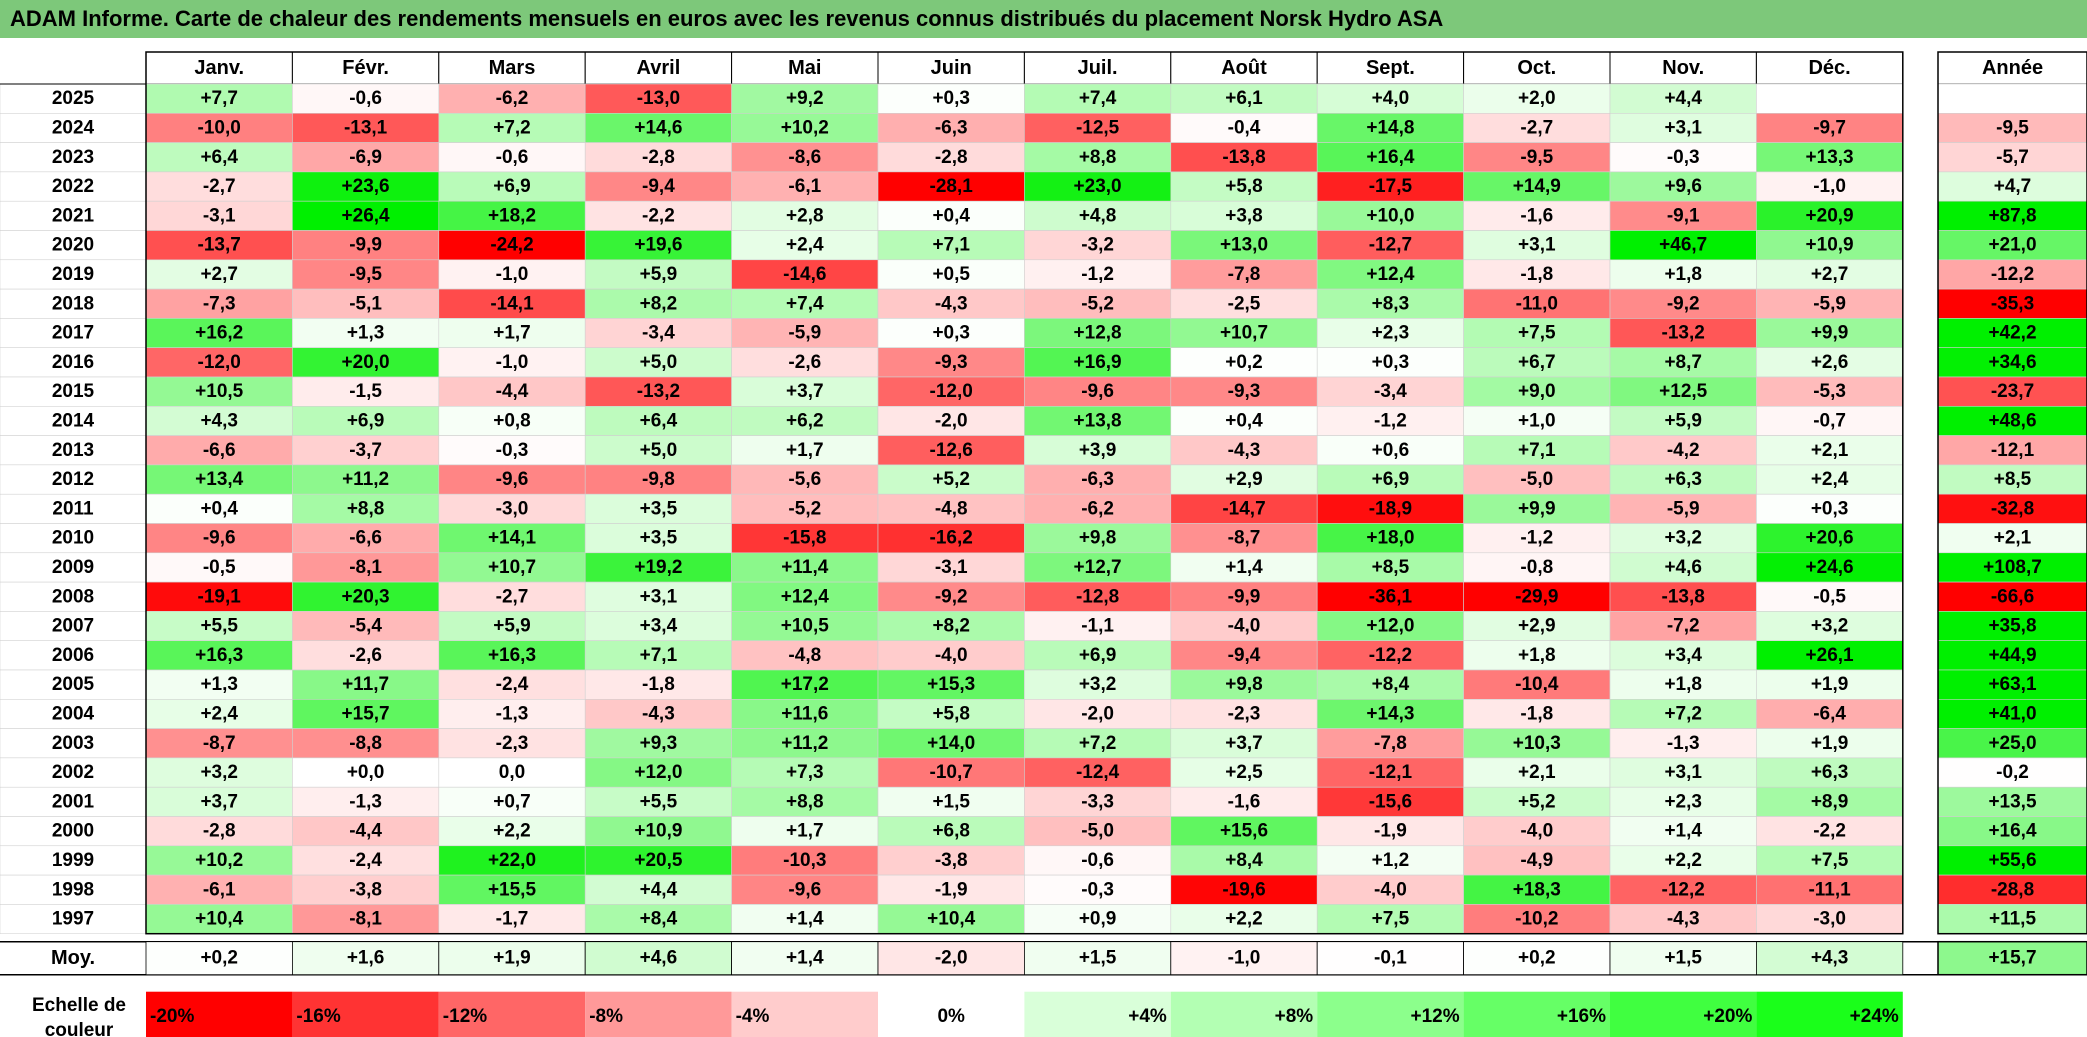  Describe the element at coordinates (1390, 743) in the screenshot. I see `cell-value: -7,8` at that location.